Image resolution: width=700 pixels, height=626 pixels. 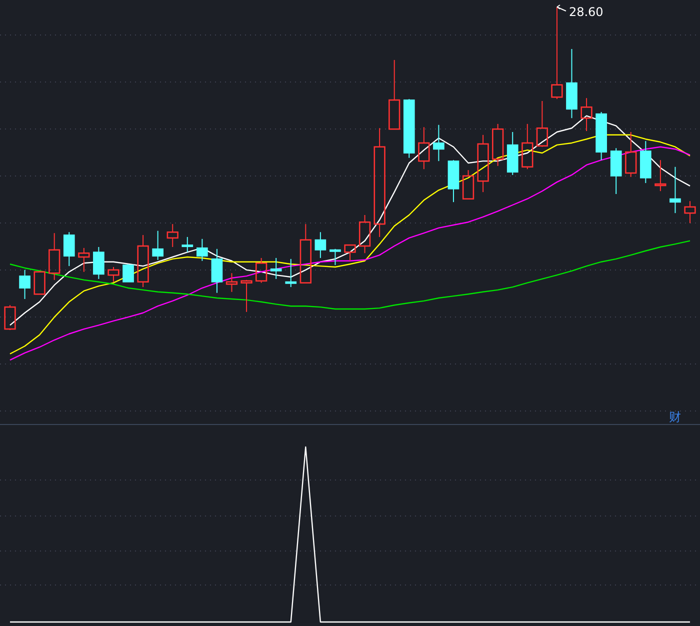 I want to click on annotation: 28.60, so click(x=586, y=12).